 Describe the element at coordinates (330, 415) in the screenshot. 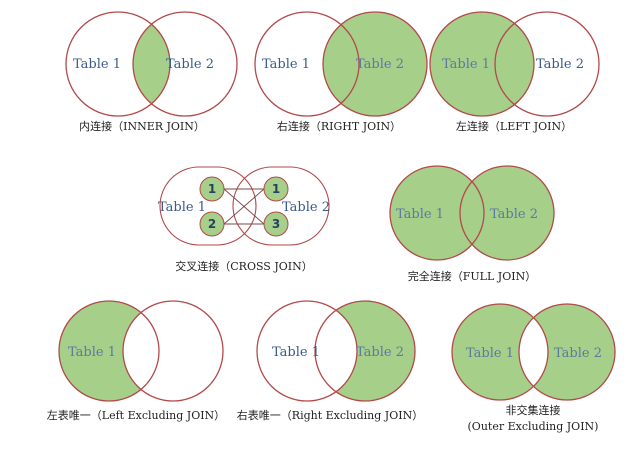

I see `right-excluding-caption: 右表唯一（Right Excluding JOIN）` at that location.